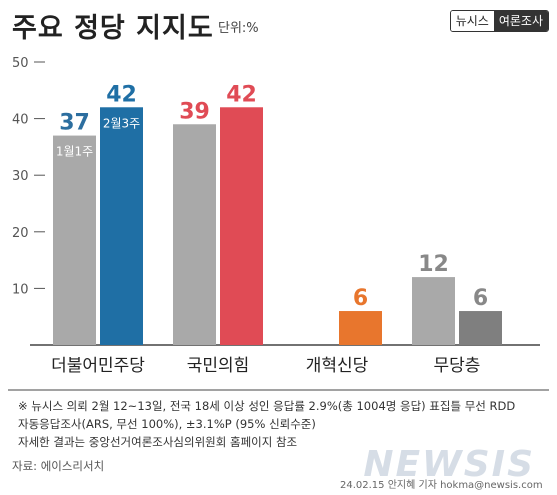  I want to click on series-label-0: 1월1주, so click(74, 152).